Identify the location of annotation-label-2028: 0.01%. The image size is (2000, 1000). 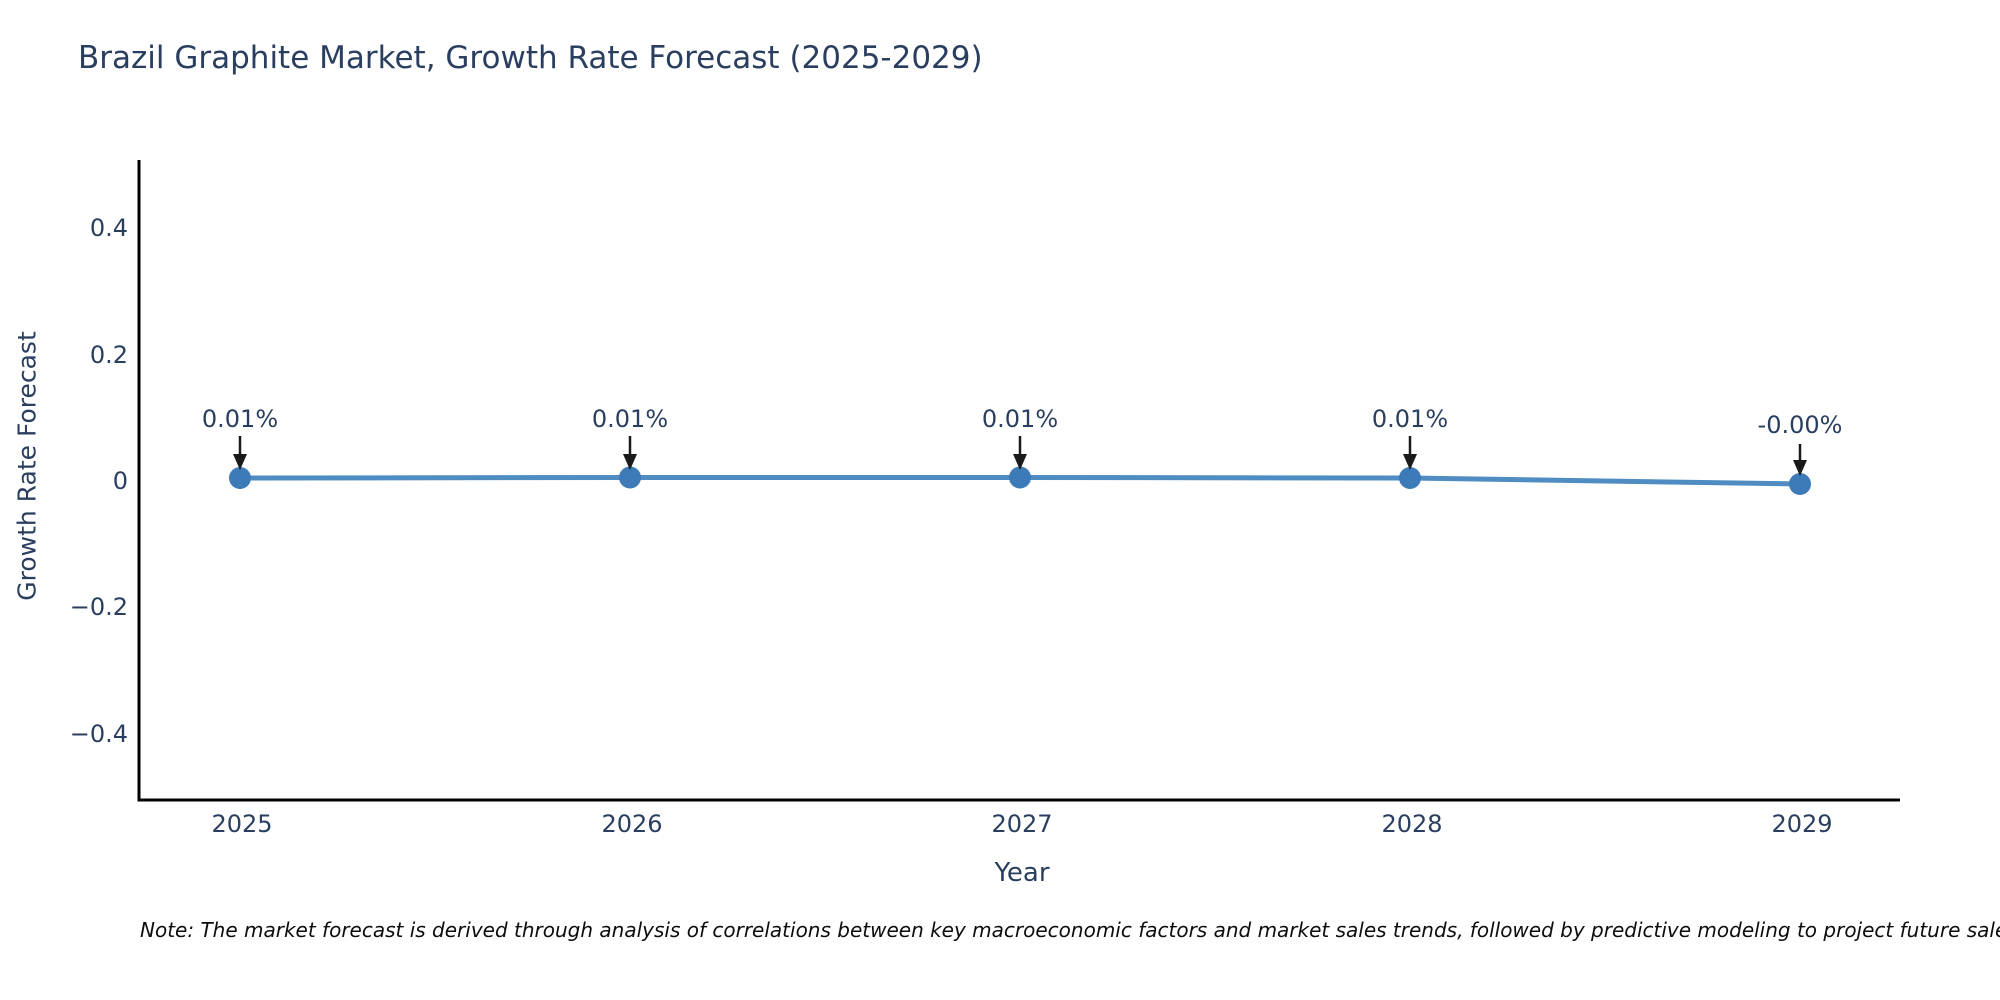
(1410, 419).